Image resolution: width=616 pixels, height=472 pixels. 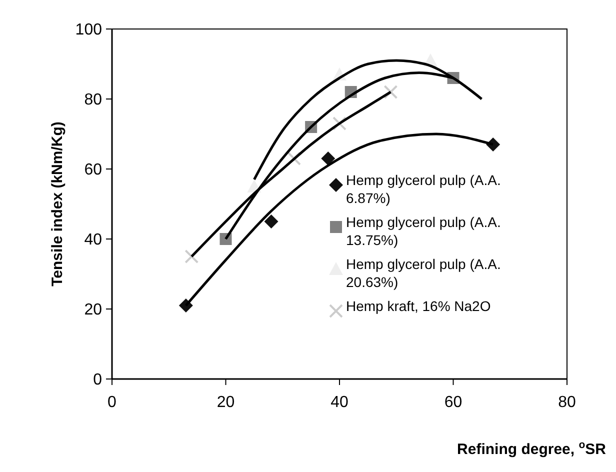 What do you see at coordinates (93, 310) in the screenshot?
I see `y-tick-label: 20` at bounding box center [93, 310].